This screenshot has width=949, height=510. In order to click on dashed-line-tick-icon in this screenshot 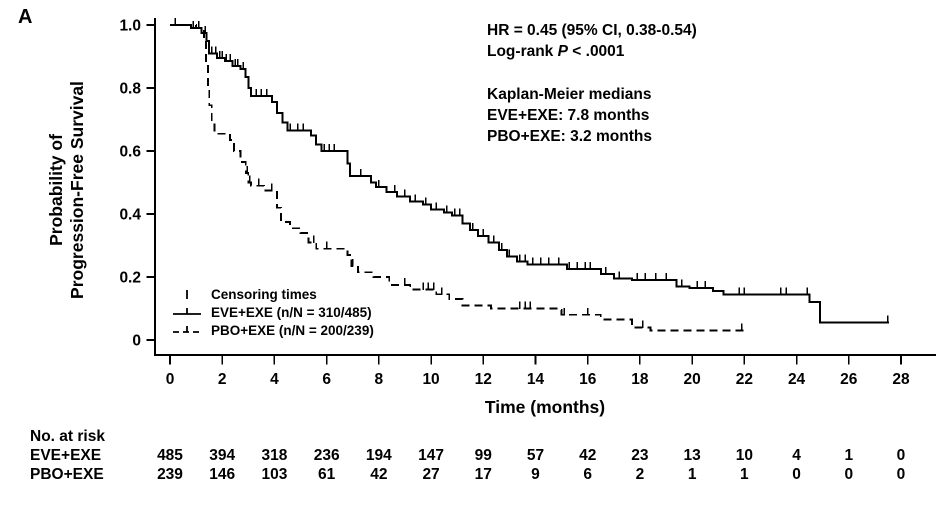, I will do `click(187, 329)`.